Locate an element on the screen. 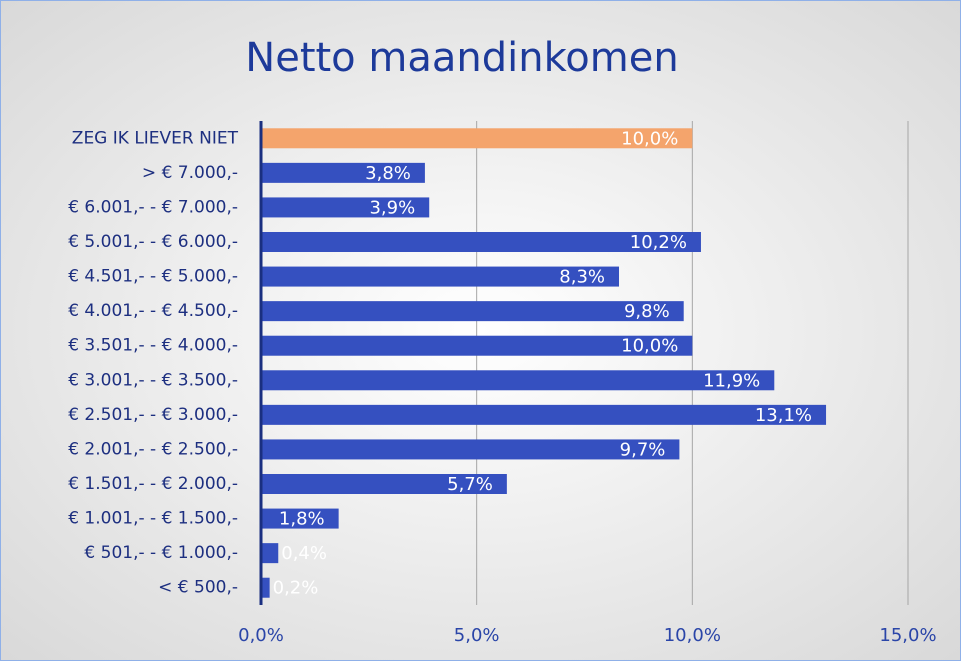 Image resolution: width=961 pixels, height=661 pixels. y-tick-label: € 3.501,- - € 4.000,- is located at coordinates (153, 346).